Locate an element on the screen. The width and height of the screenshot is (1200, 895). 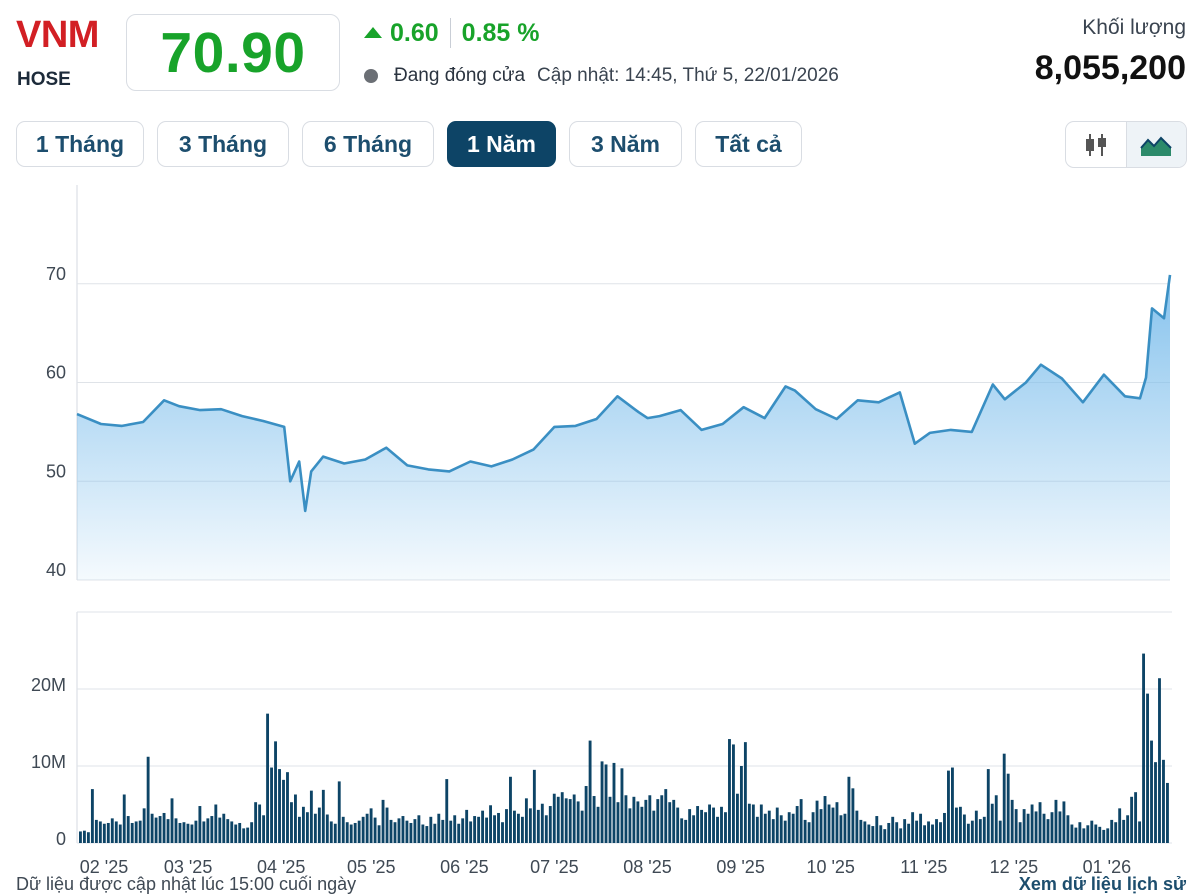
x-axis-month-label: 01 '26 is located at coordinates (1107, 866).